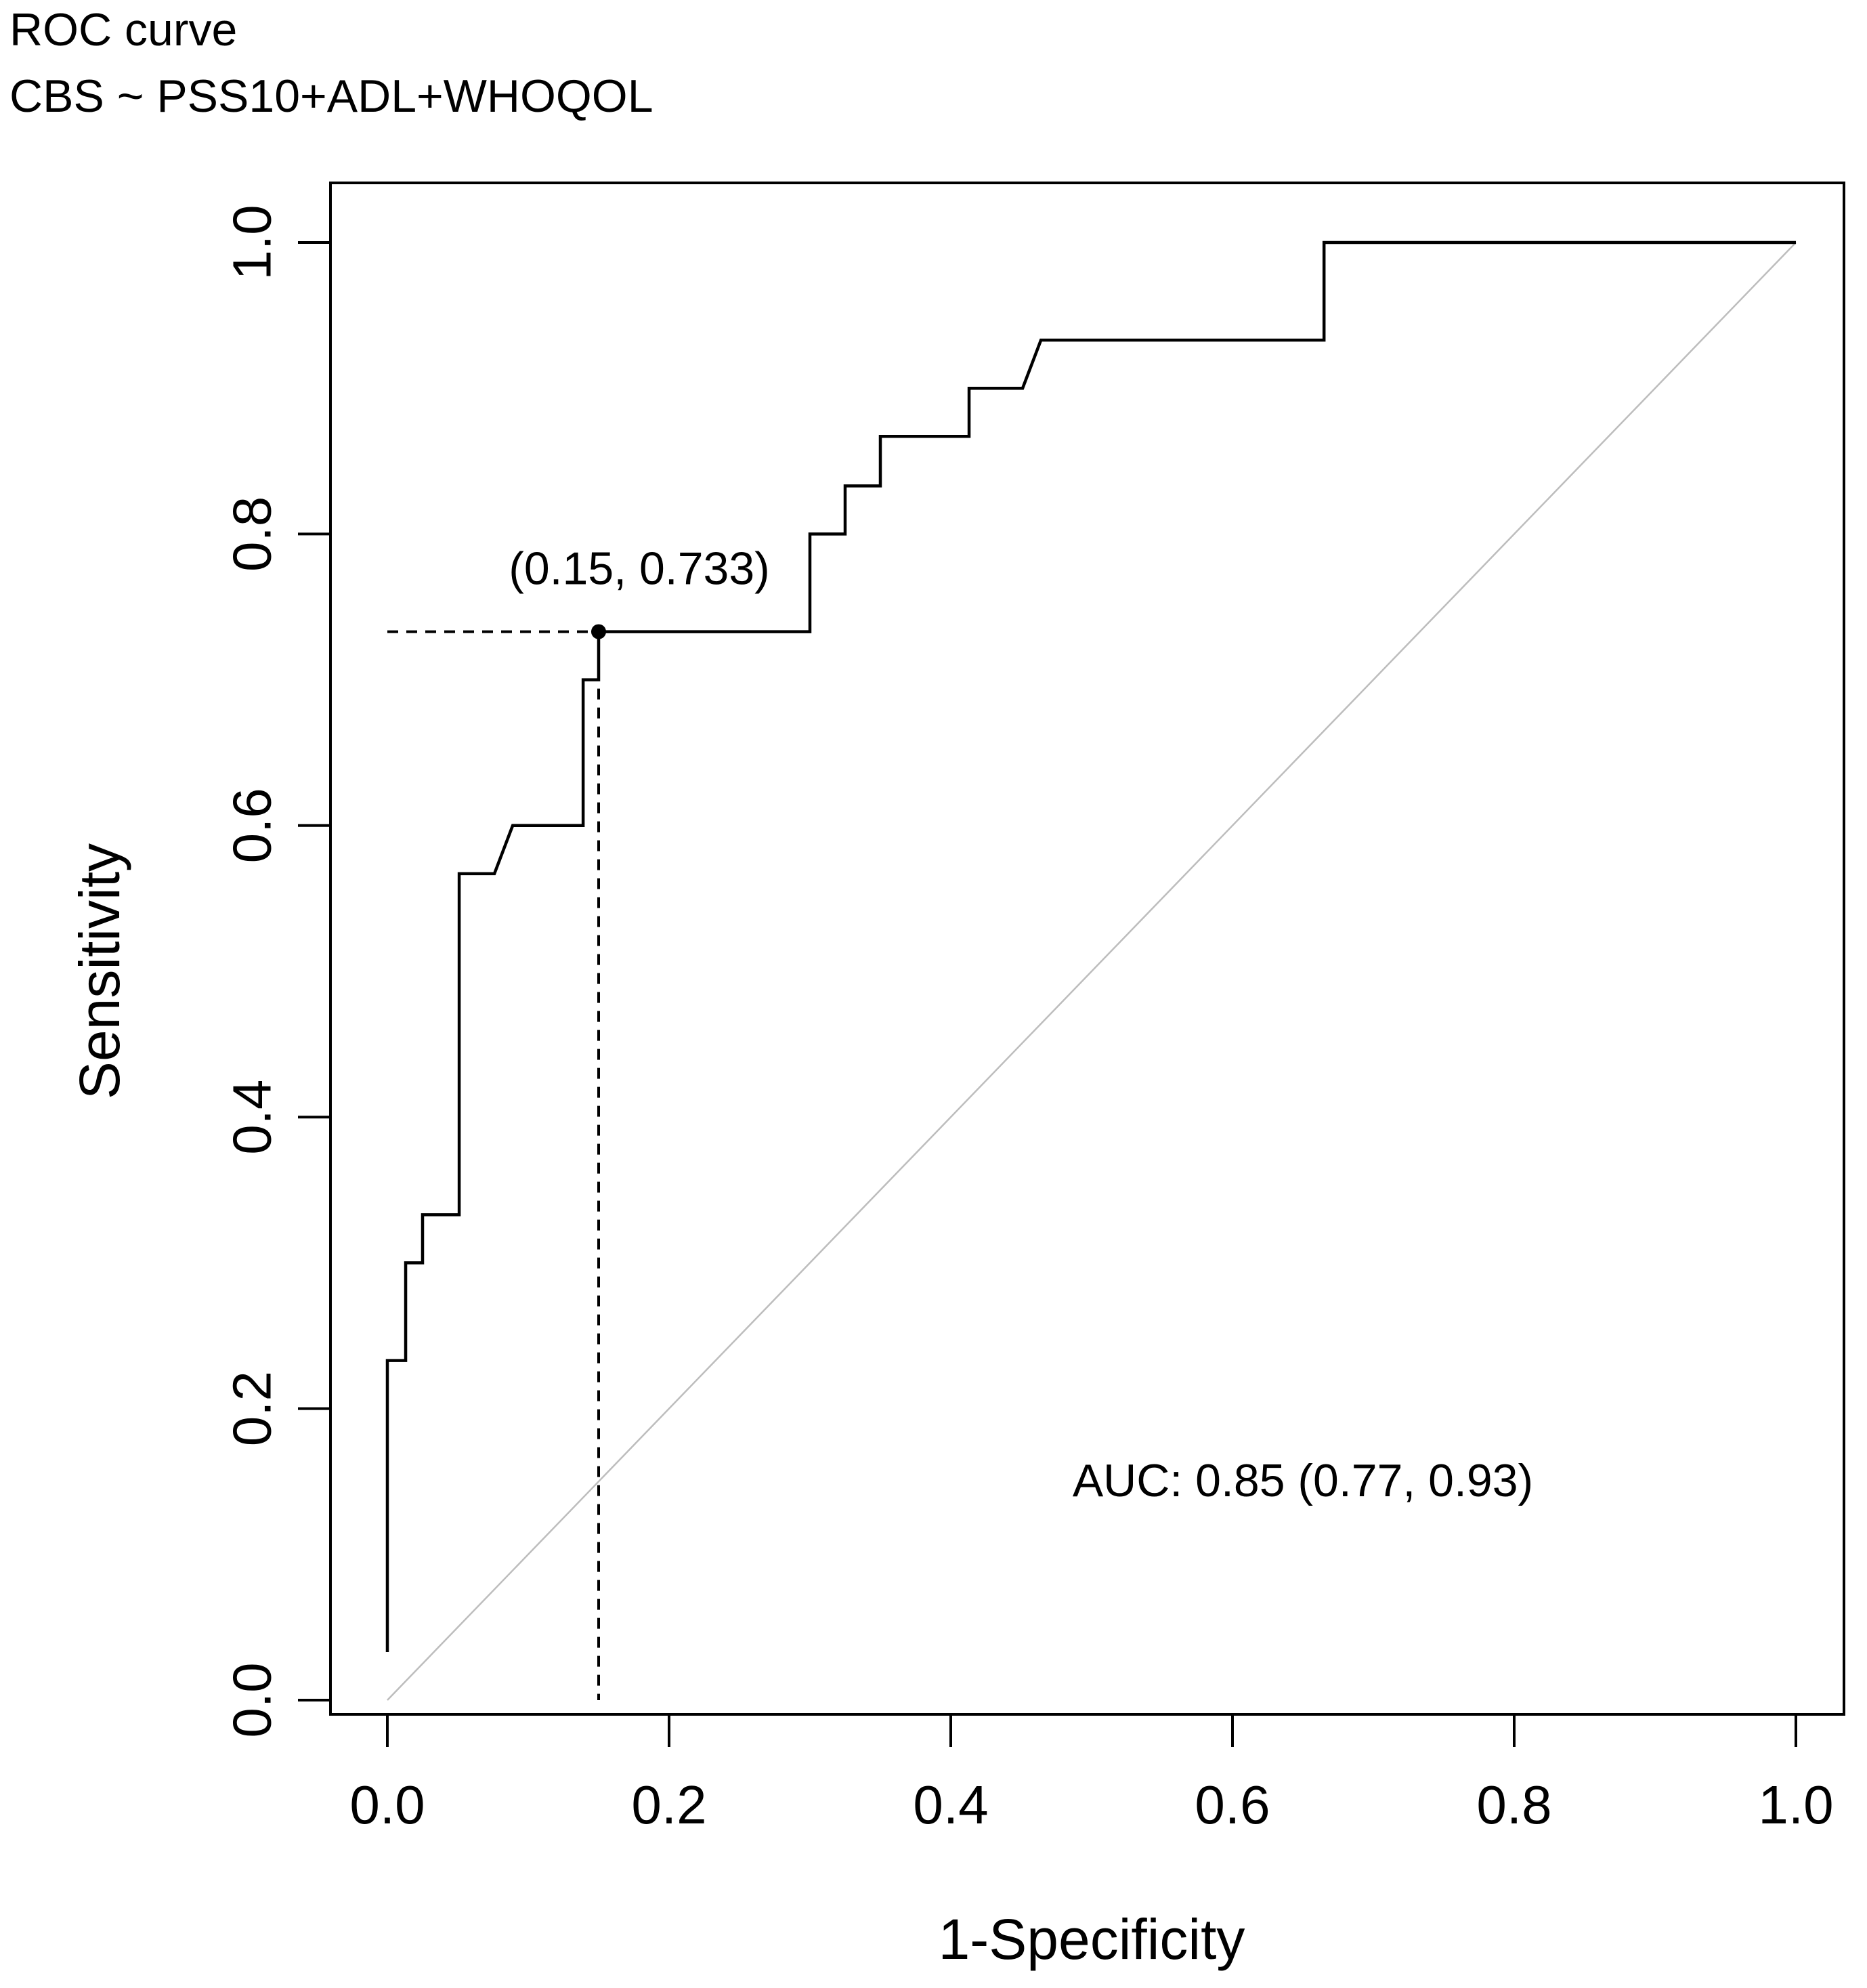 The image size is (1867, 1988). What do you see at coordinates (1513, 1805) in the screenshot?
I see `x-tick-label: 0.8` at bounding box center [1513, 1805].